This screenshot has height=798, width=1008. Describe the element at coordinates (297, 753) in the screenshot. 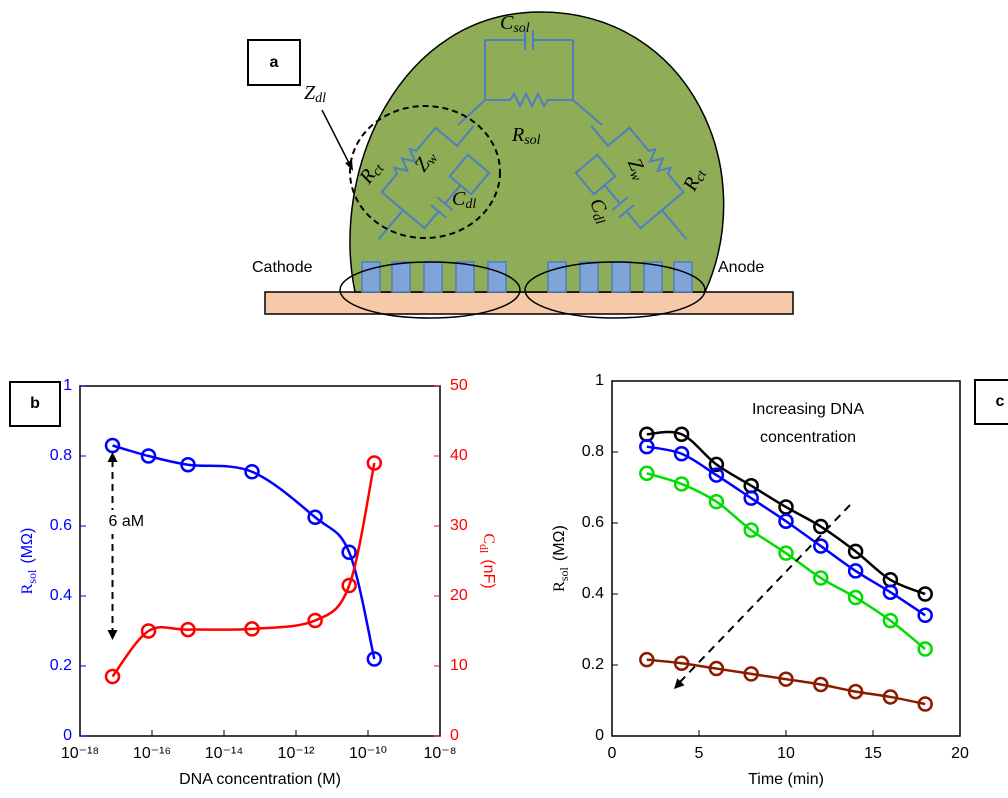

I see `x-tick-label: 10⁻¹²` at that location.